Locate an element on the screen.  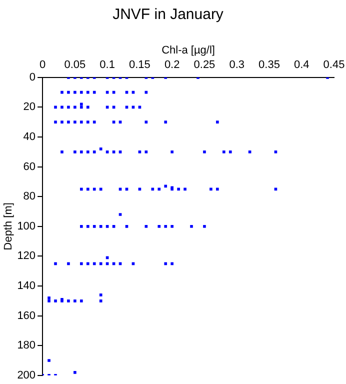
y-tick-label: 100 is located at coordinates (26, 226).